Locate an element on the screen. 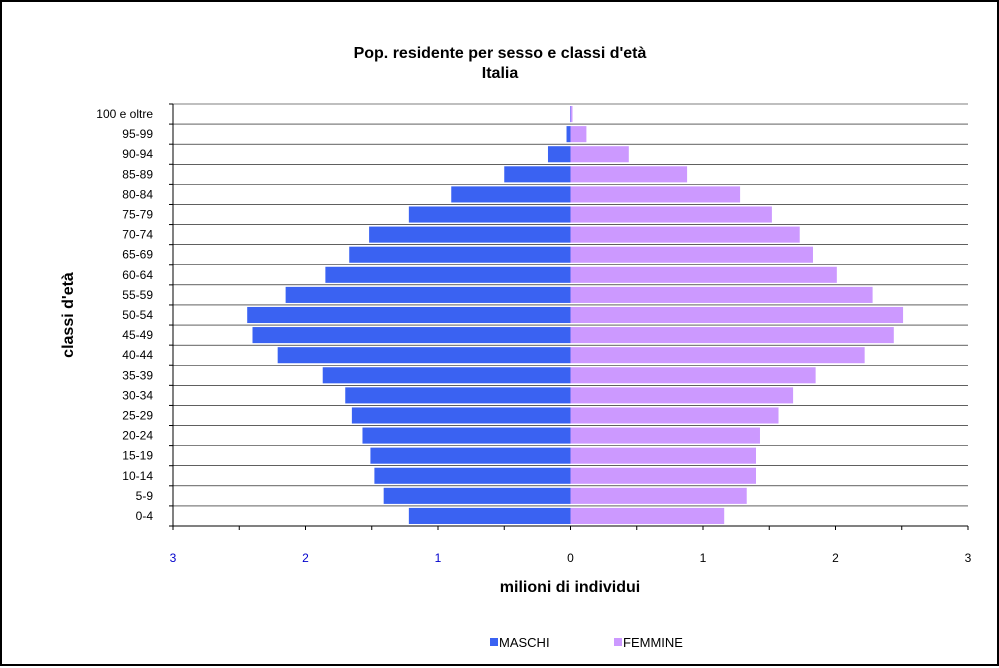 This screenshot has height=668, width=999. category-label: 70-74 is located at coordinates (137, 235).